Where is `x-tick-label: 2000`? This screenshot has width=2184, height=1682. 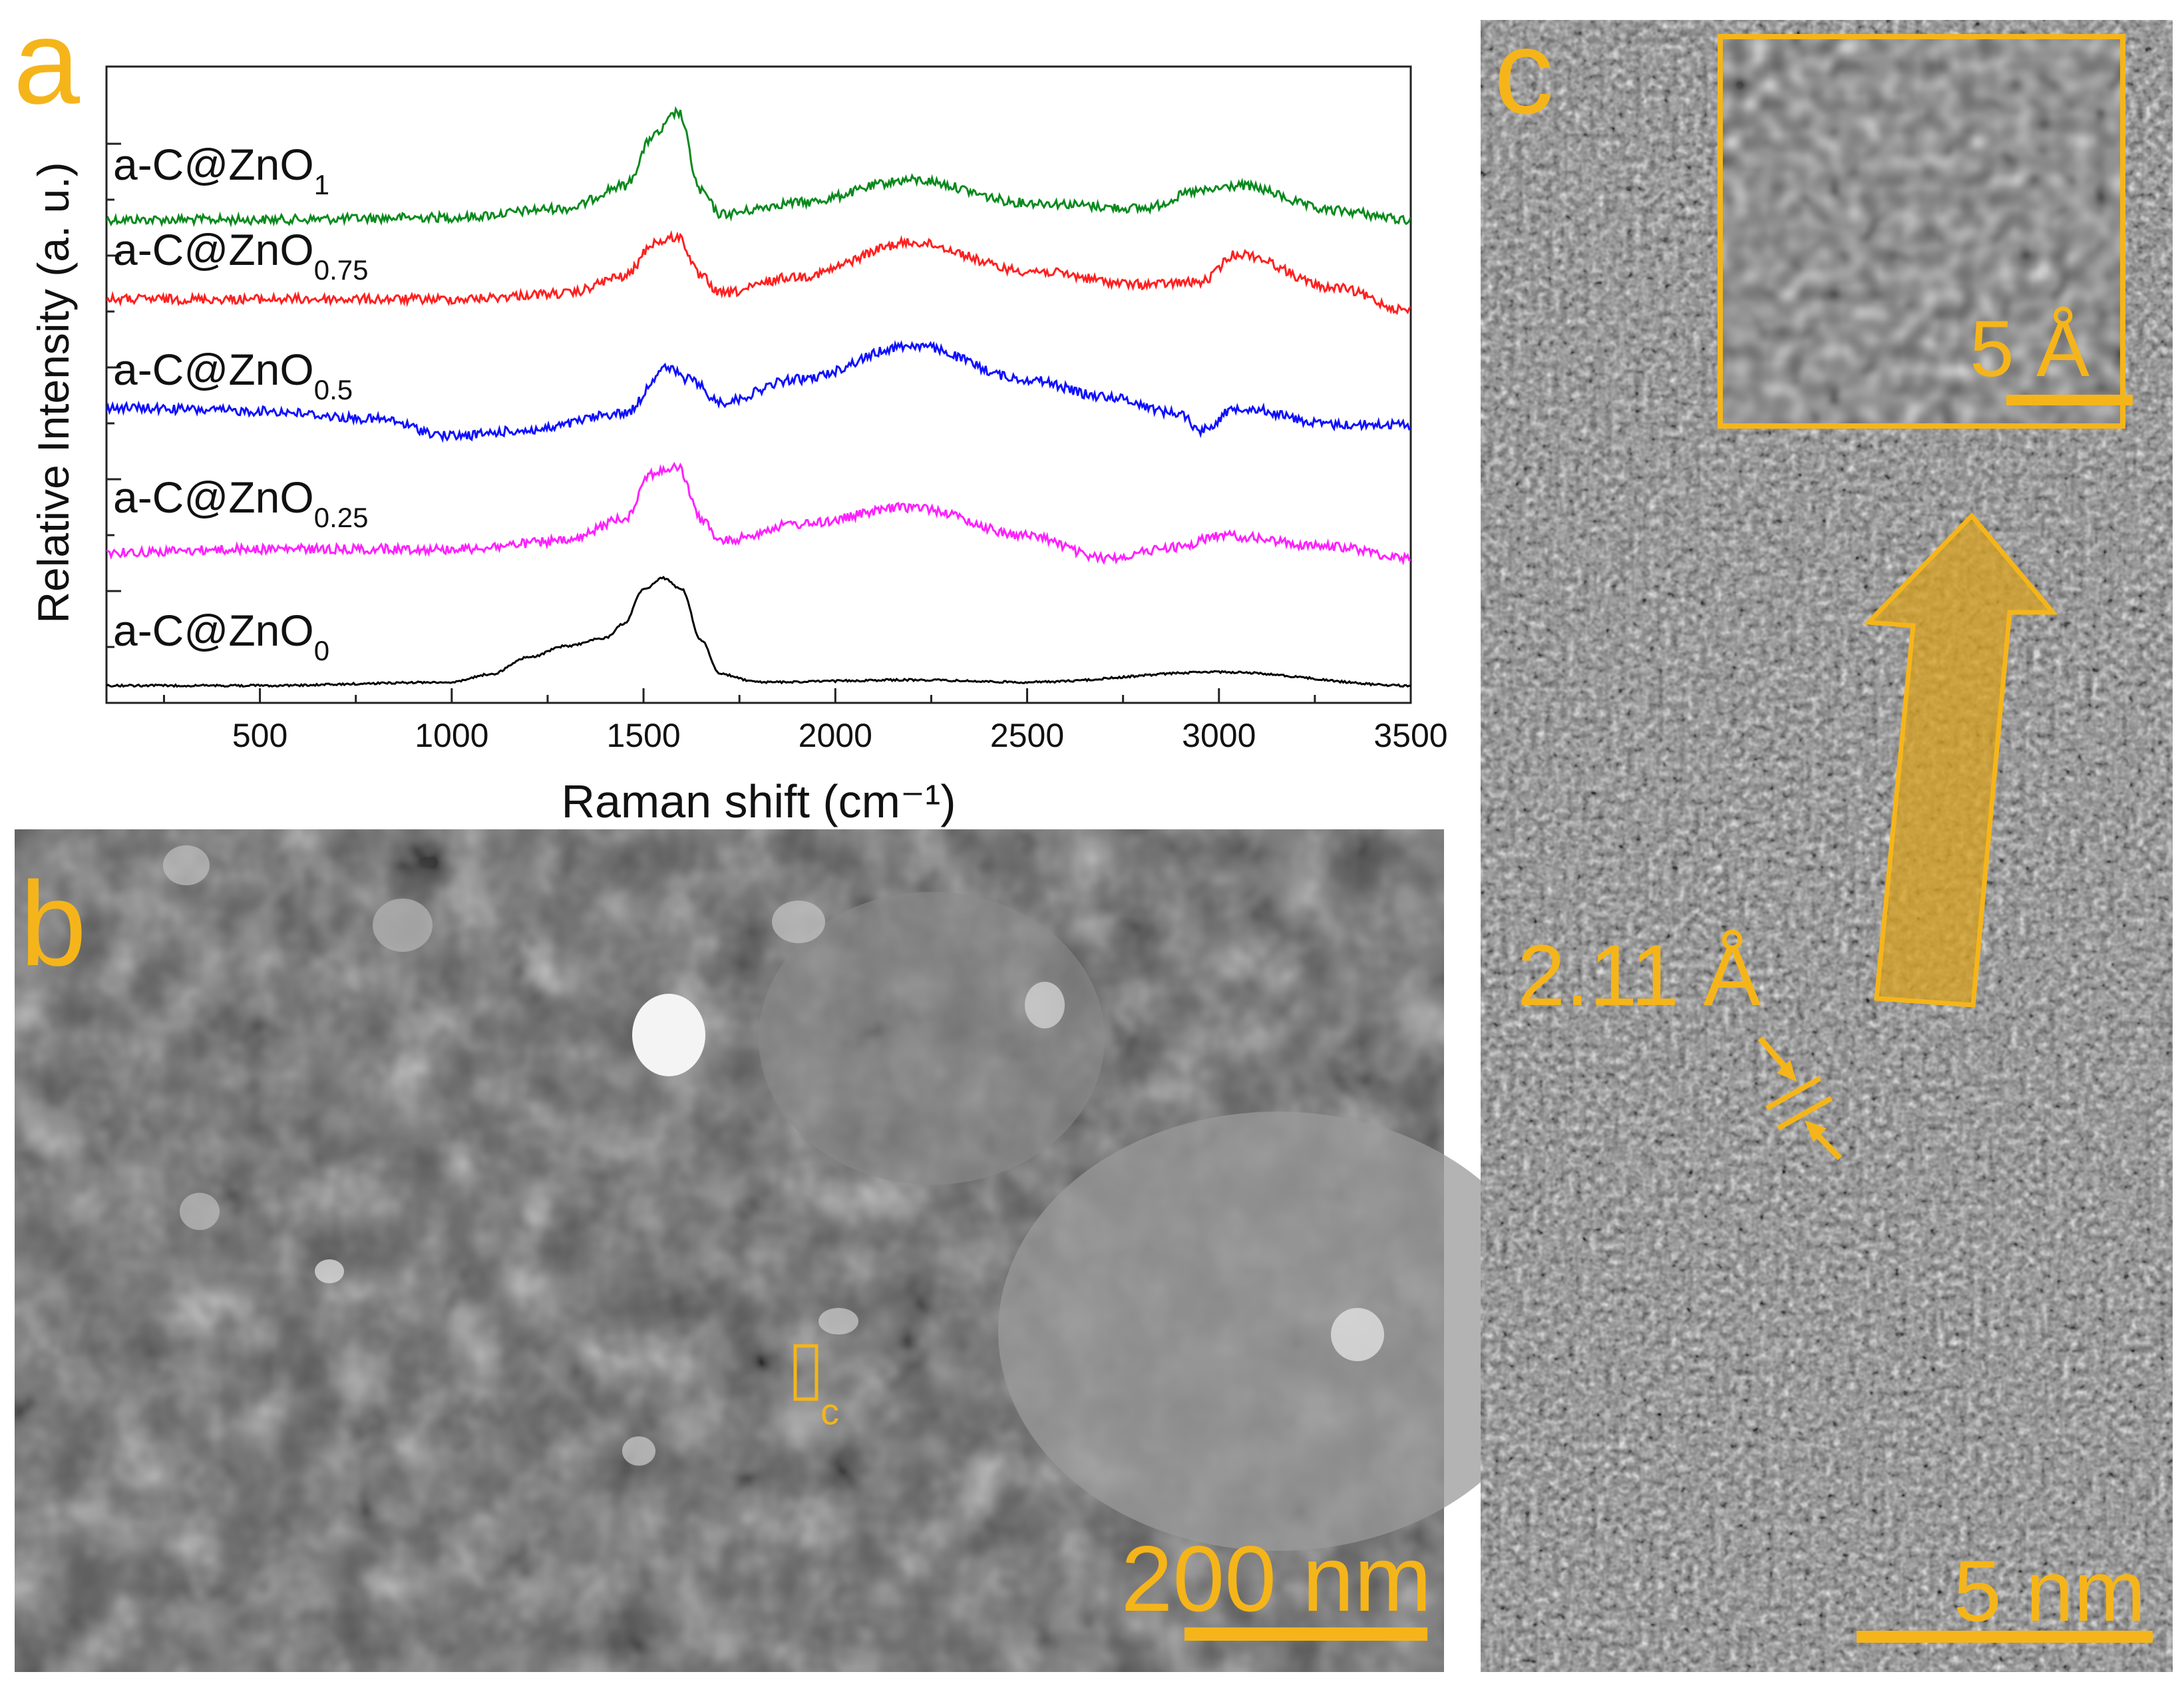 x-tick-label: 2000 is located at coordinates (835, 735).